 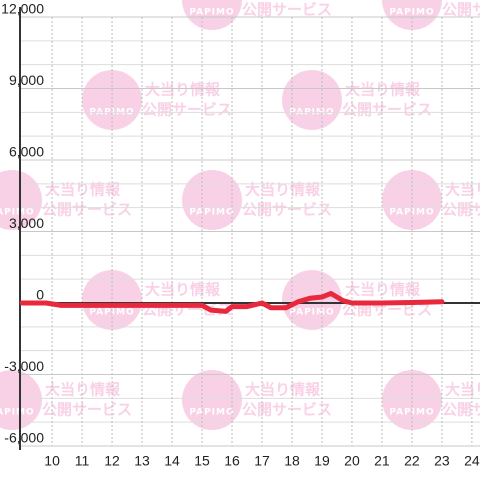 What do you see at coordinates (52, 461) in the screenshot?
I see `x-tick-label: 10` at bounding box center [52, 461].